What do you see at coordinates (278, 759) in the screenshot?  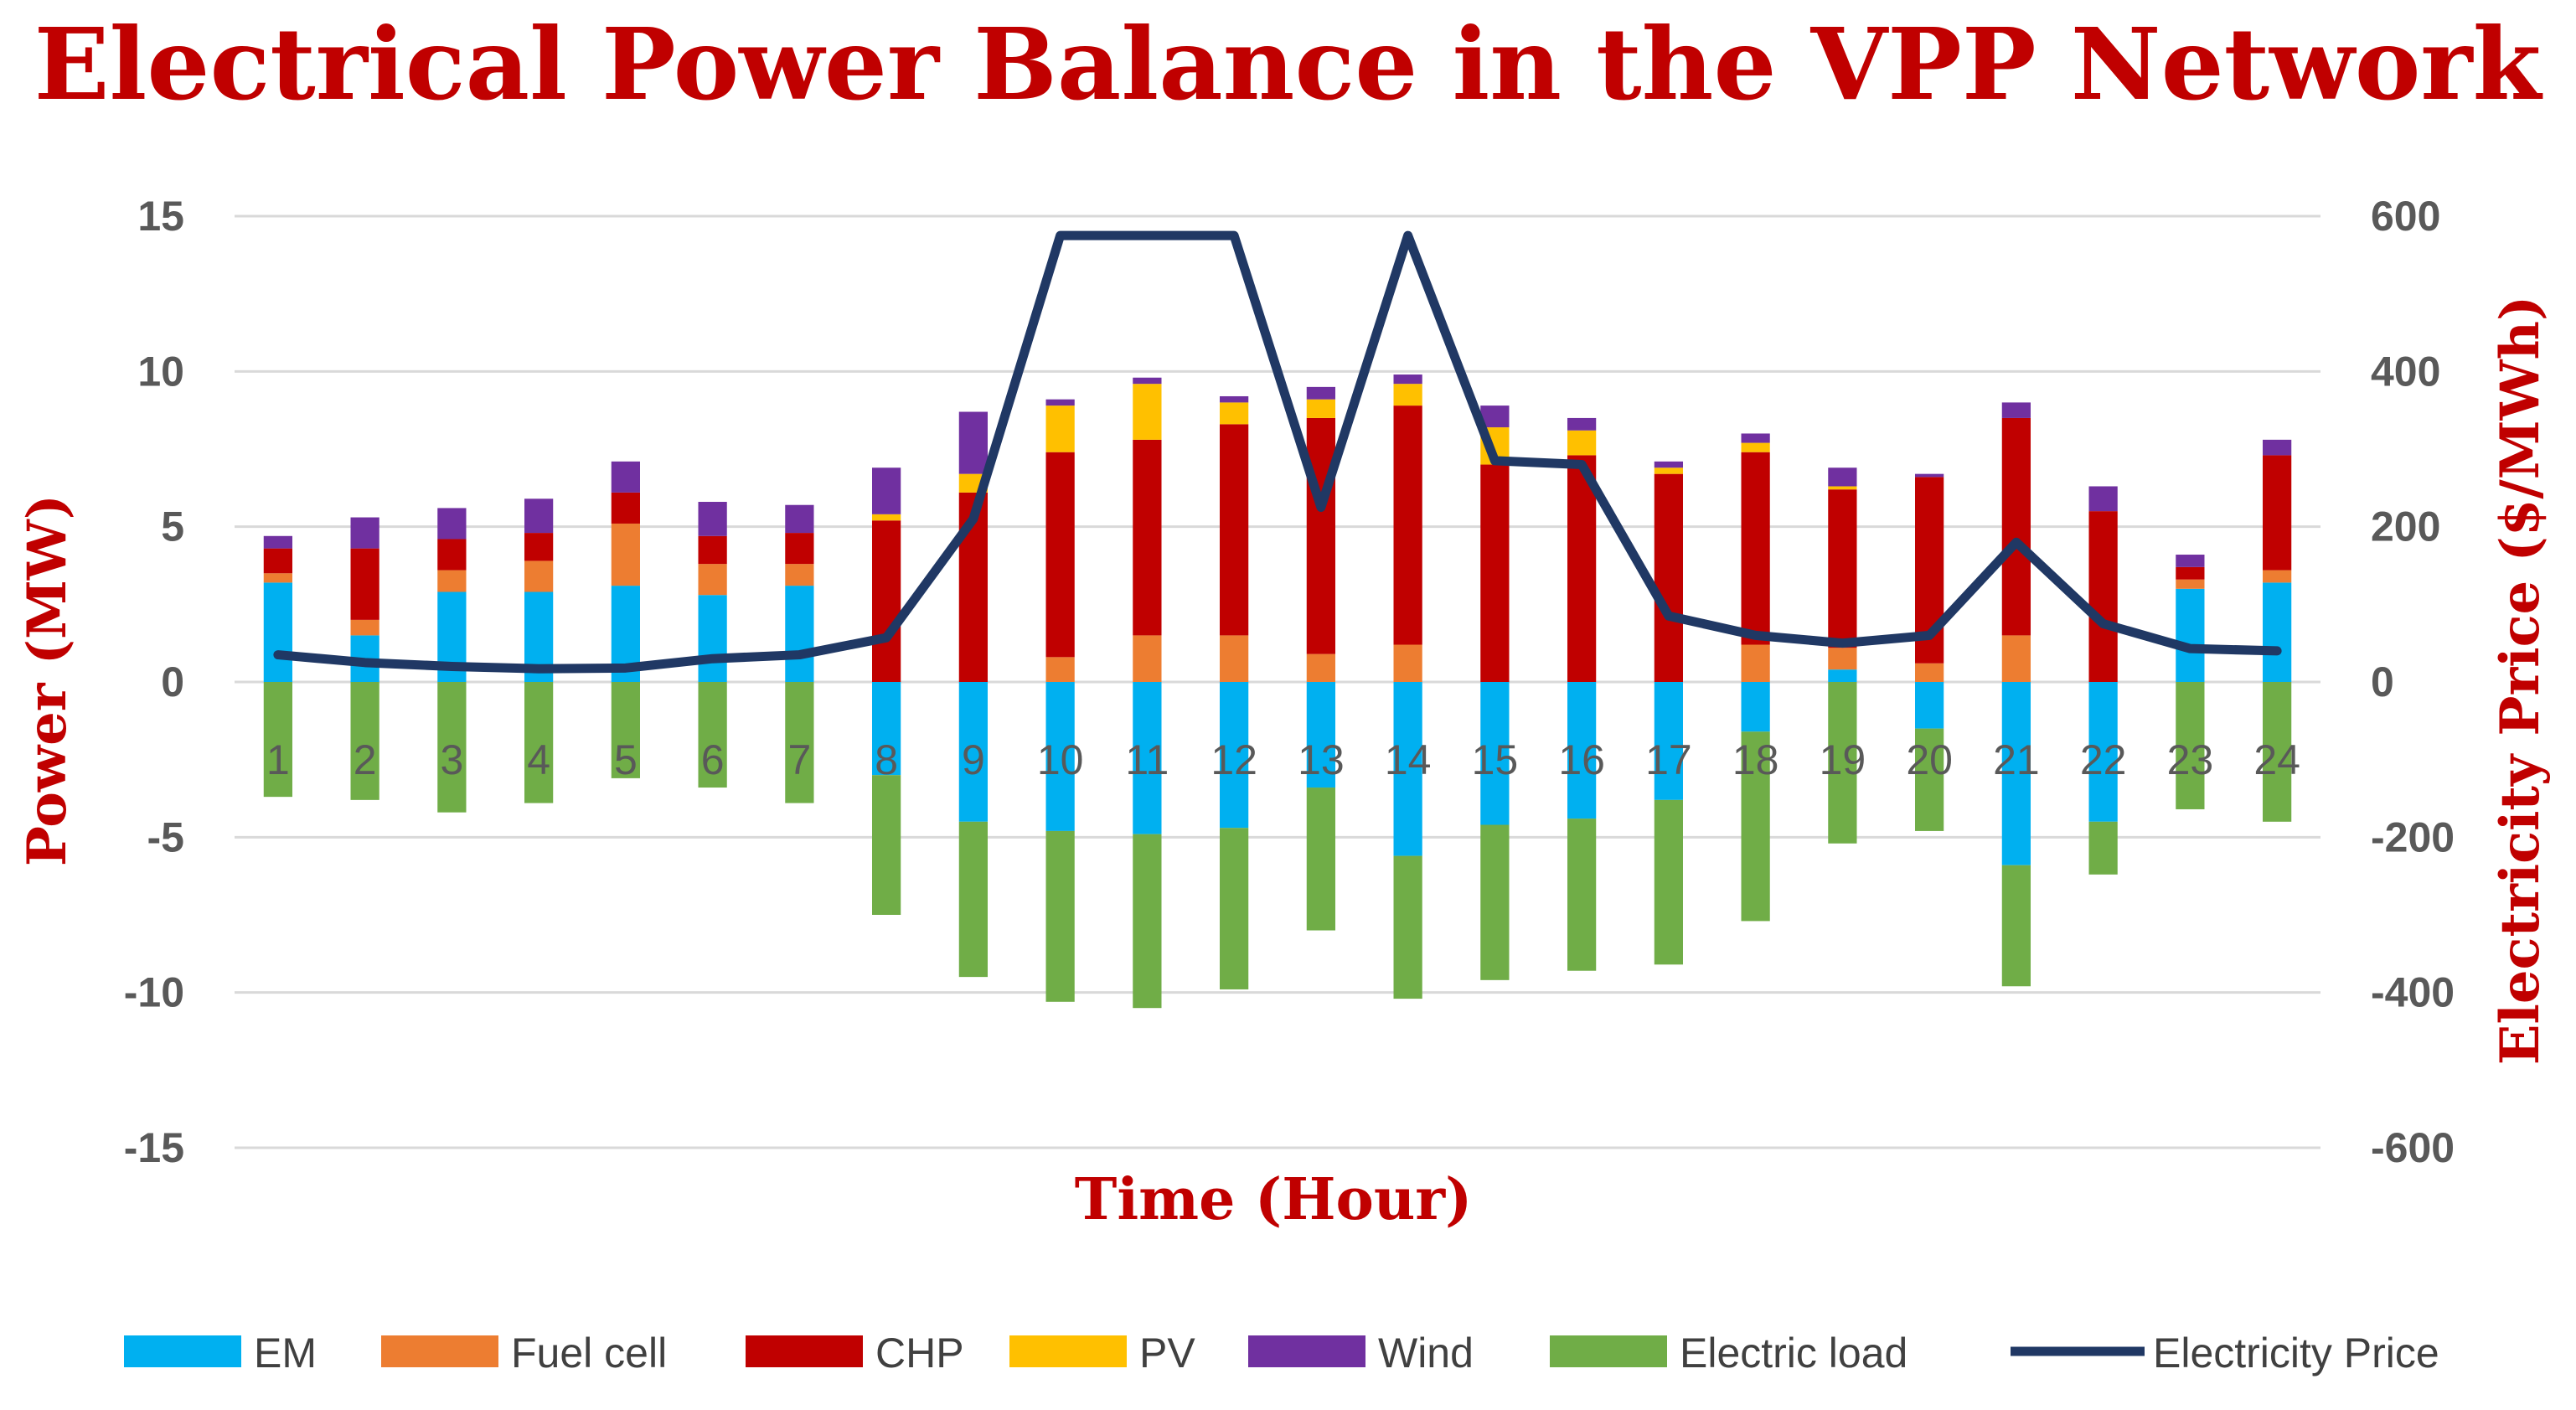 I see `x-tick-label: 1` at bounding box center [278, 759].